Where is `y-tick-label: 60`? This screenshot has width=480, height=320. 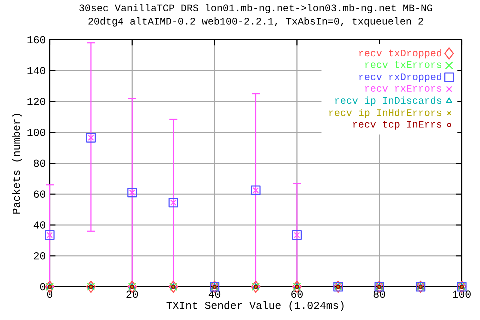 y-tick-label: 60 is located at coordinates (40, 194).